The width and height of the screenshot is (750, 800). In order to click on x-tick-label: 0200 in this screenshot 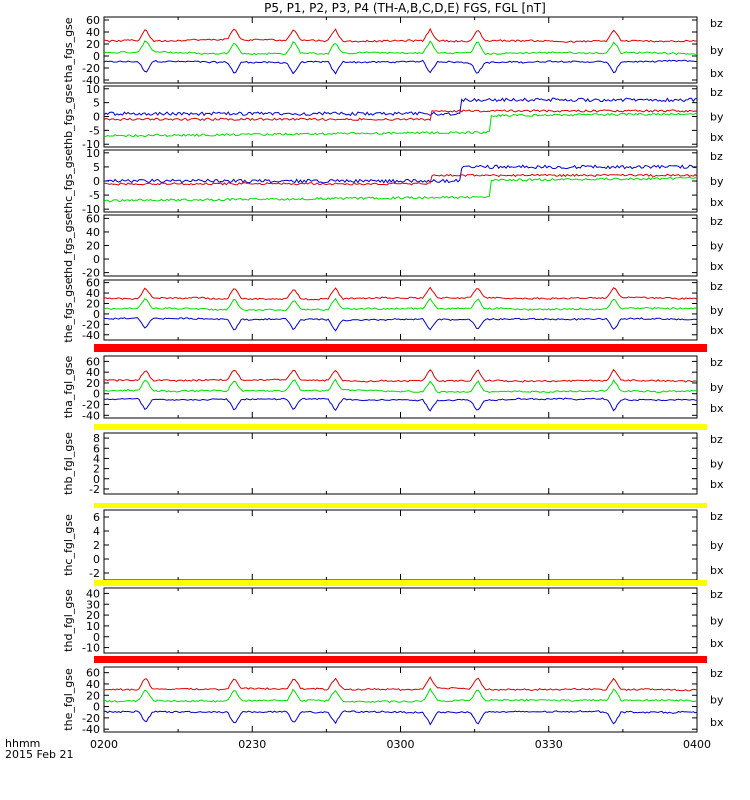, I will do `click(104, 744)`.